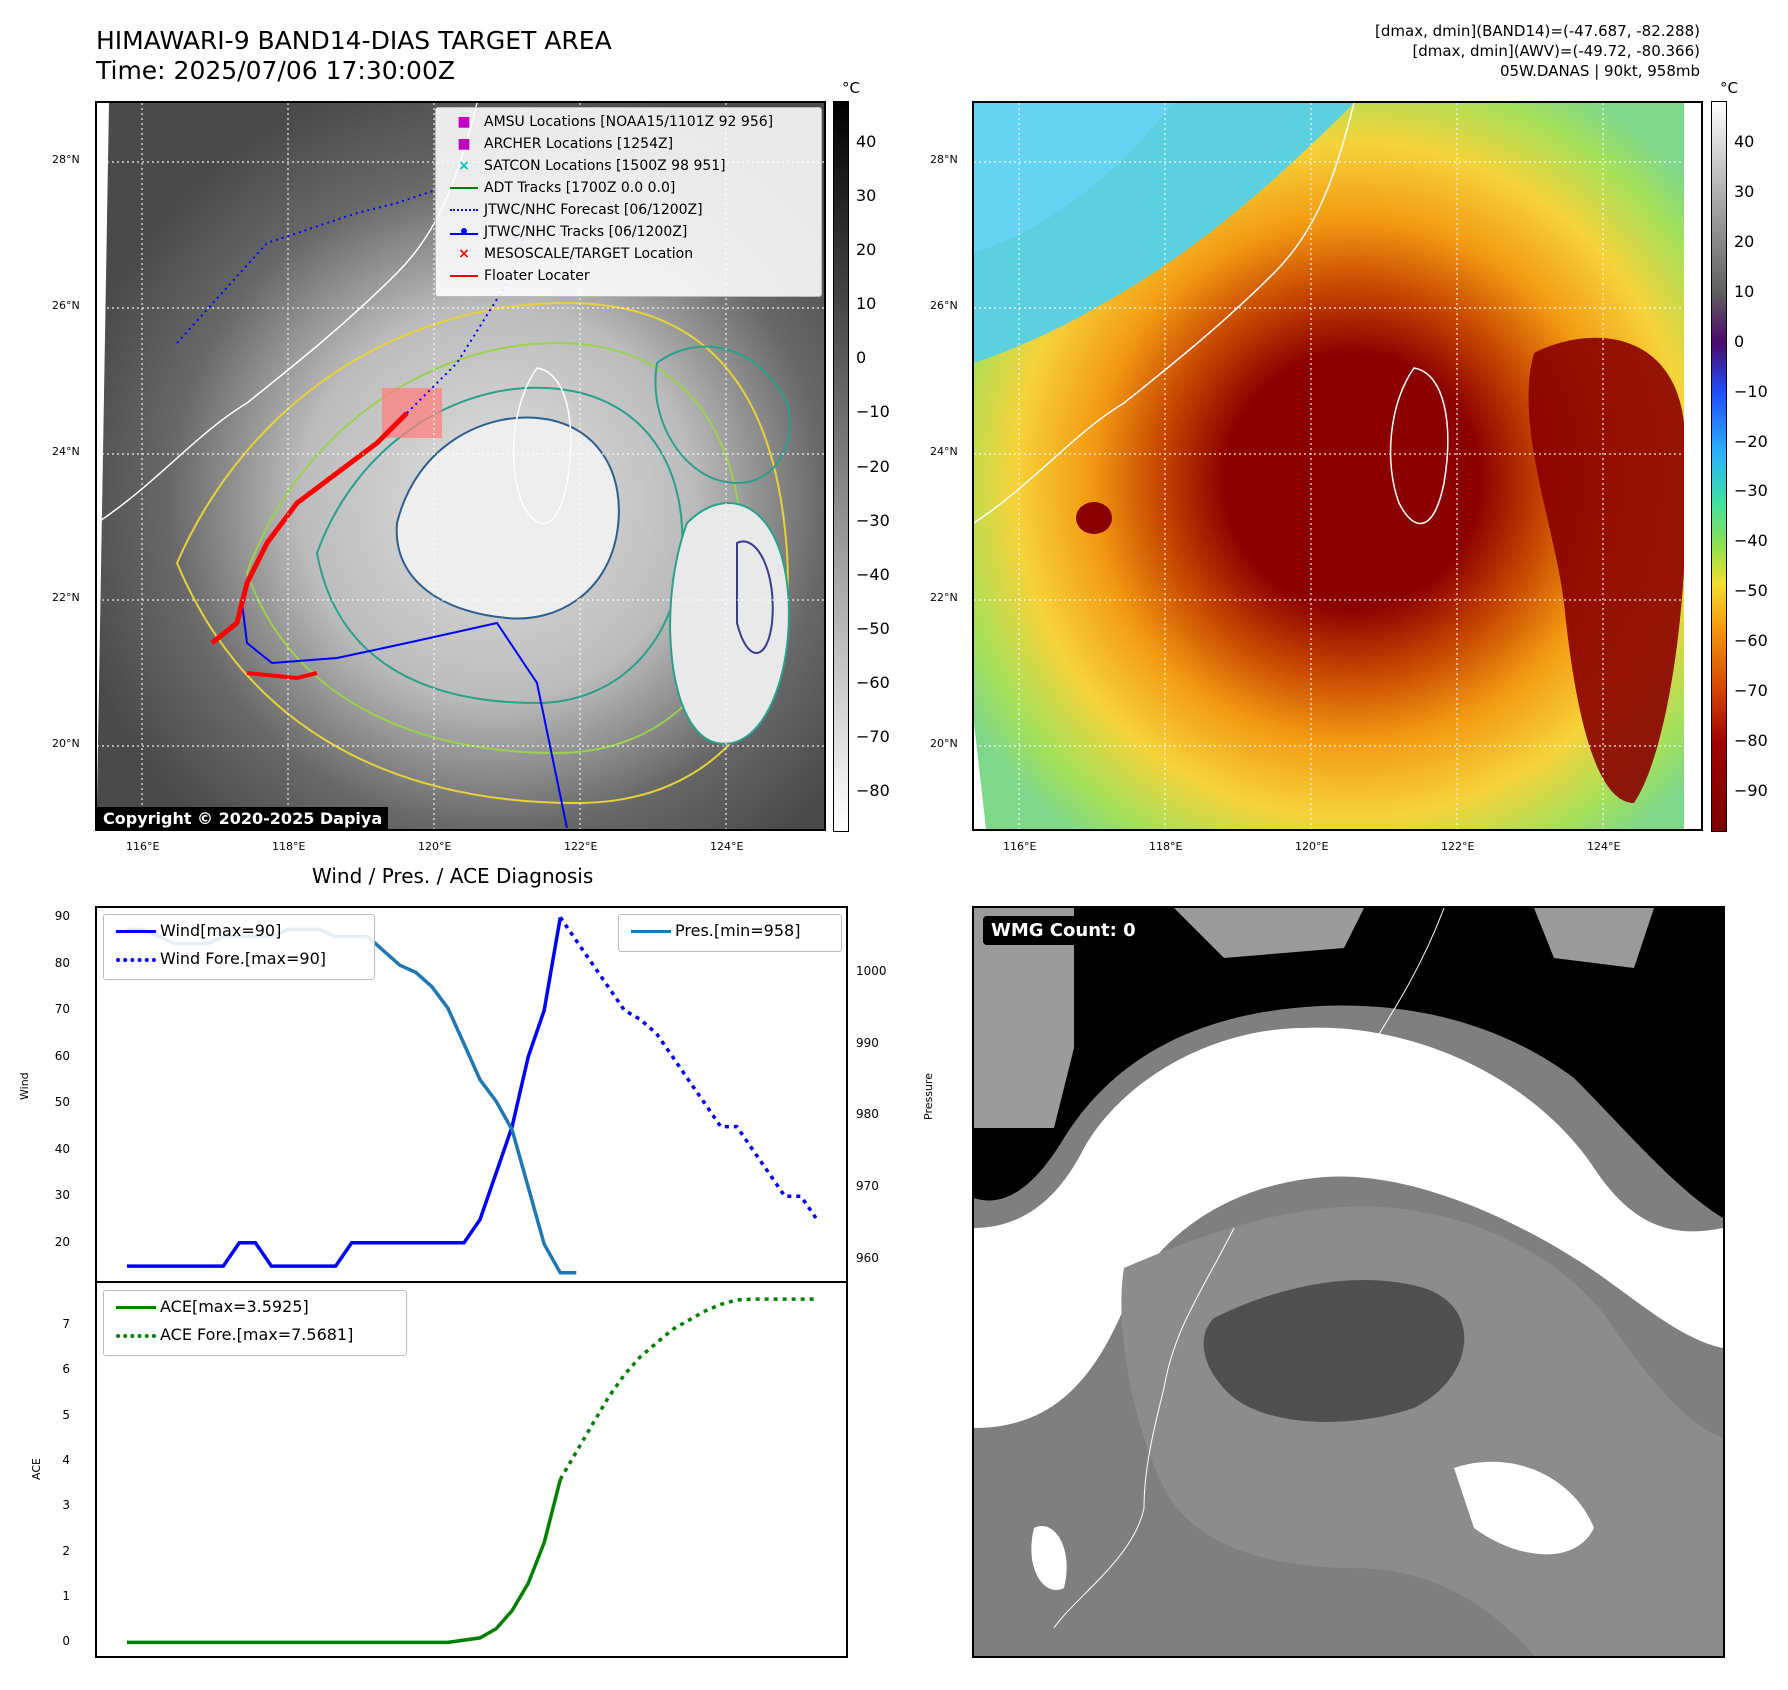 The width and height of the screenshot is (1788, 1690). Describe the element at coordinates (585, 166) in the screenshot. I see `legend-item-satcon: × SATCON Locations [1500Z 98 951]` at that location.